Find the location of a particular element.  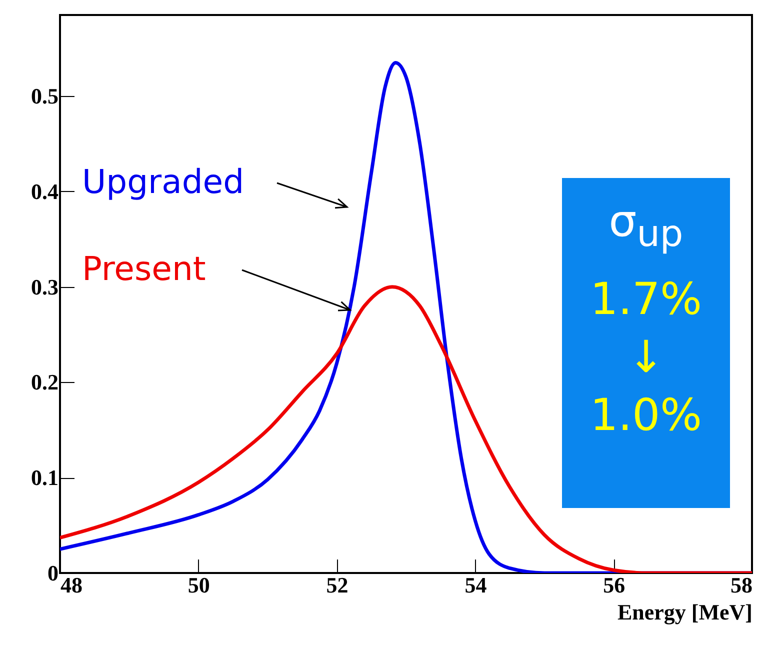

x-tick-label: 56 is located at coordinates (614, 585).